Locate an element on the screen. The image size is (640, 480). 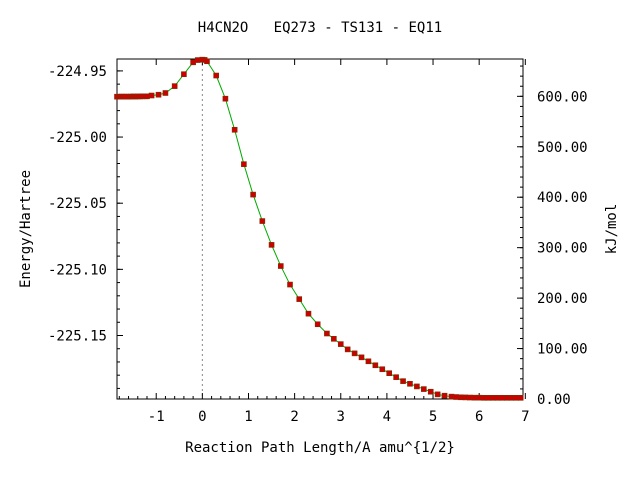
chart-title: H4CN2O EQ273 - TS131 - EQ11 is located at coordinates (320, 28).